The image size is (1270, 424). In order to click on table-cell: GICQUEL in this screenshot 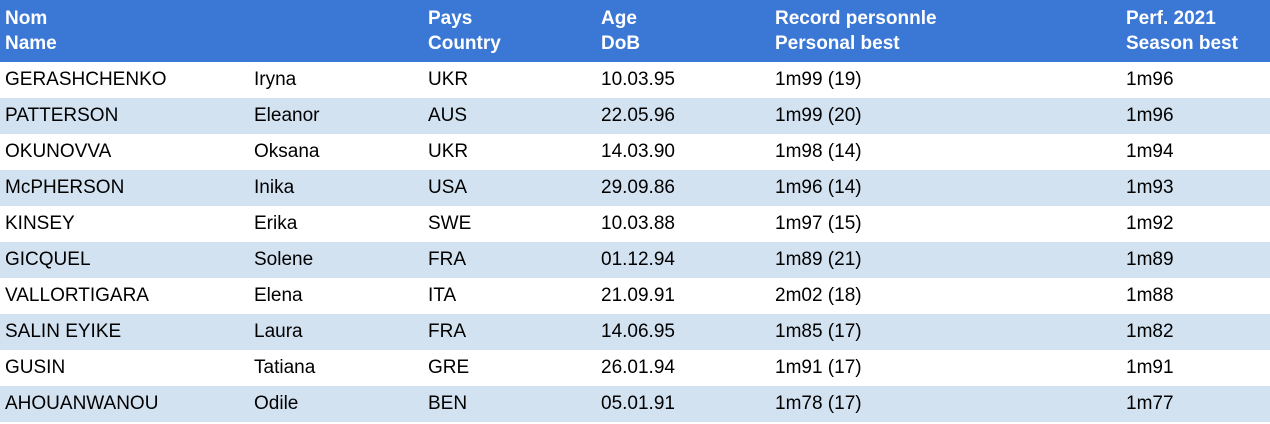, I will do `click(48, 259)`.